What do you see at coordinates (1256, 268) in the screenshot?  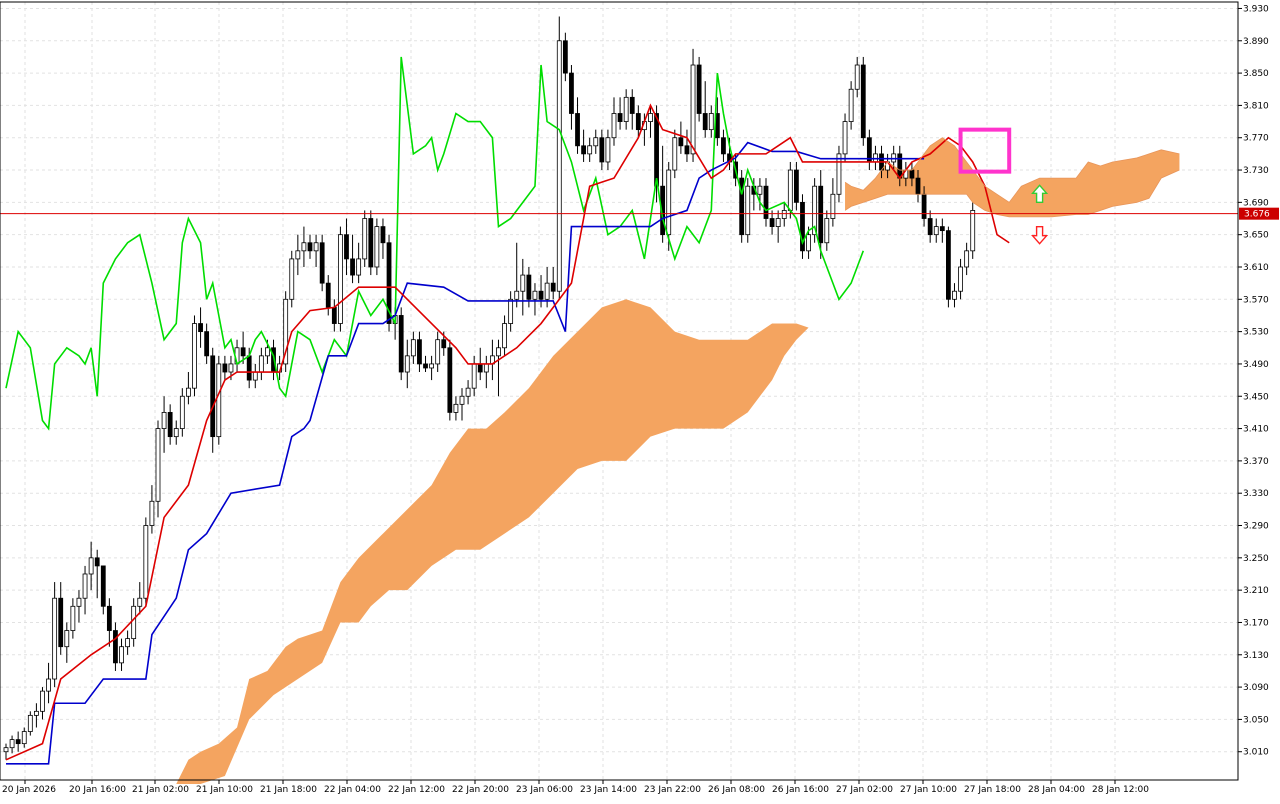 I see `y-tick-label: 3.610` at bounding box center [1256, 268].